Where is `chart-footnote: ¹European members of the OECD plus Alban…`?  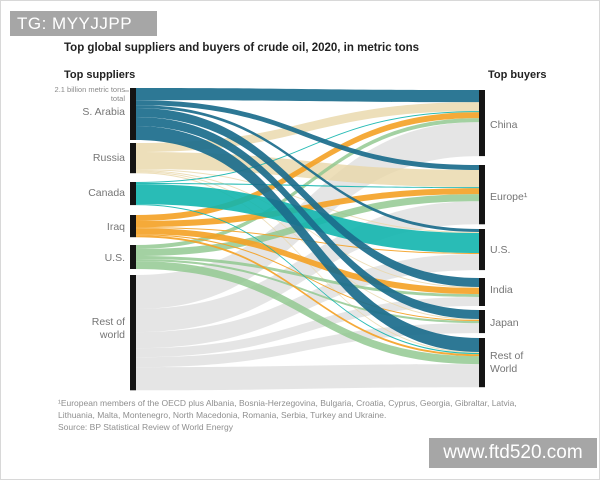
chart-footnote: ¹European members of the OECD plus Alban… is located at coordinates (287, 409).